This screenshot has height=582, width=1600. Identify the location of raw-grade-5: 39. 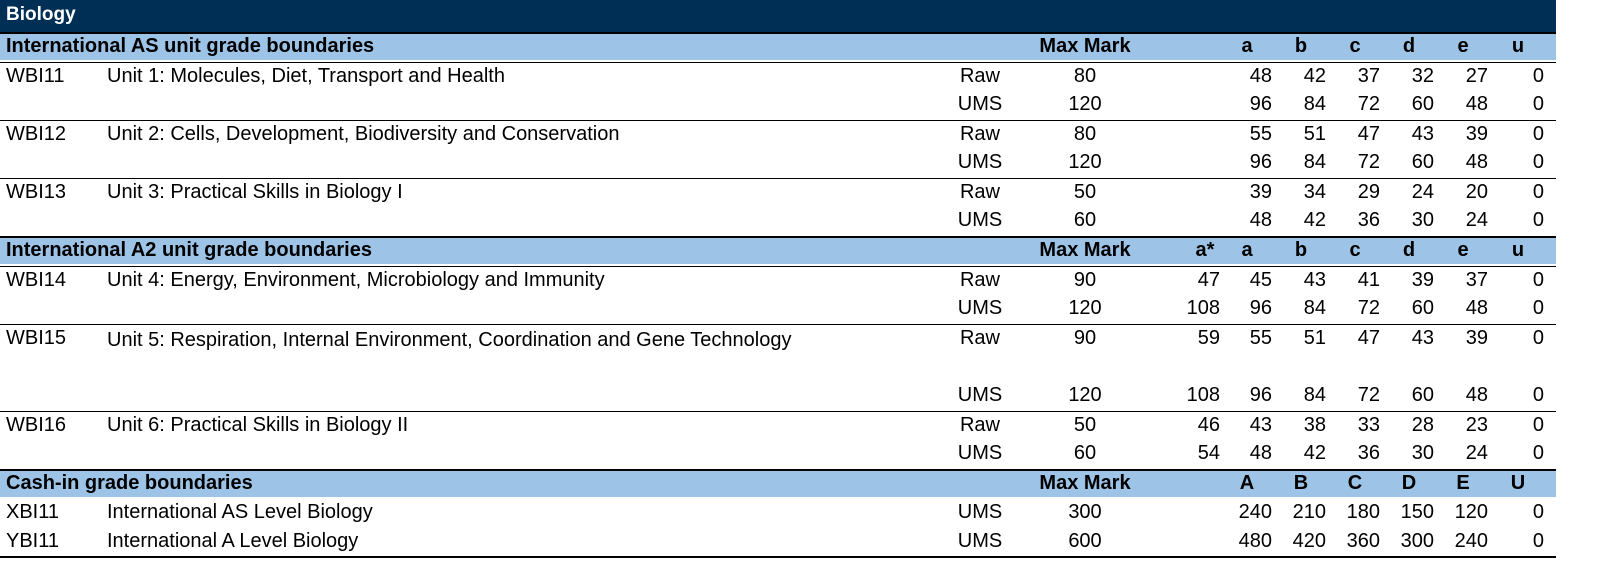
(1476, 134).